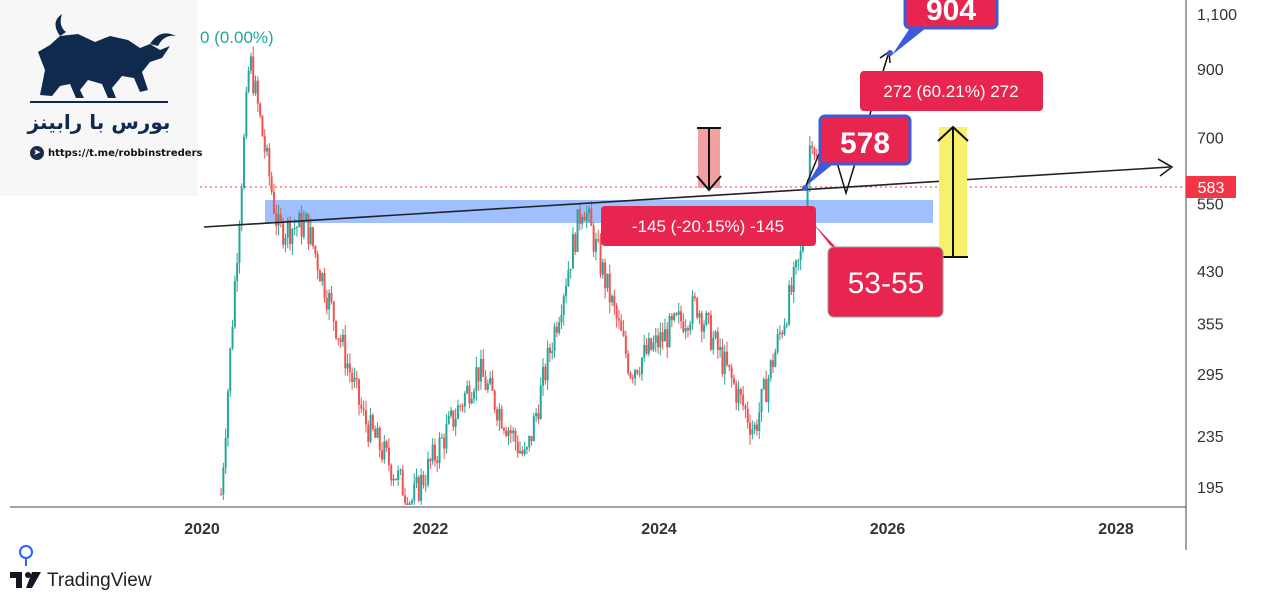 The image size is (1280, 605). I want to click on projection-end-point, so click(890, 53).